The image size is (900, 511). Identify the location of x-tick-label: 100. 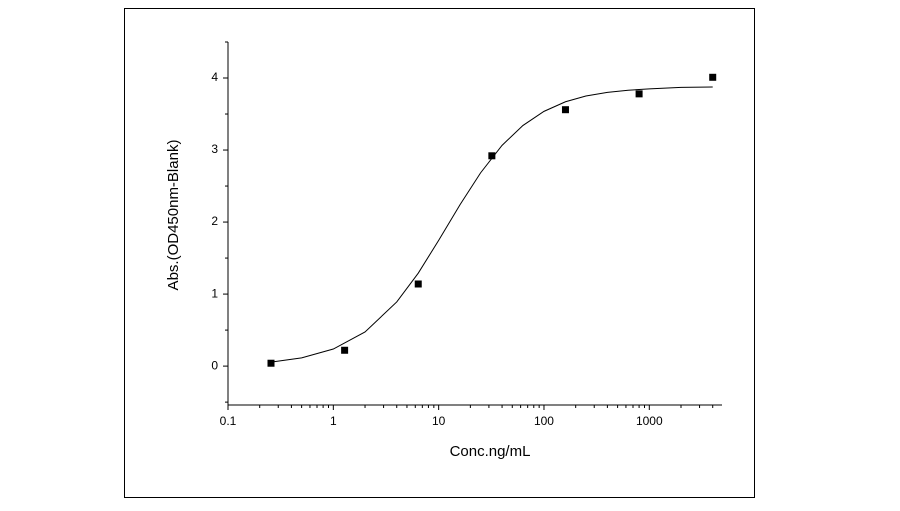
(544, 421).